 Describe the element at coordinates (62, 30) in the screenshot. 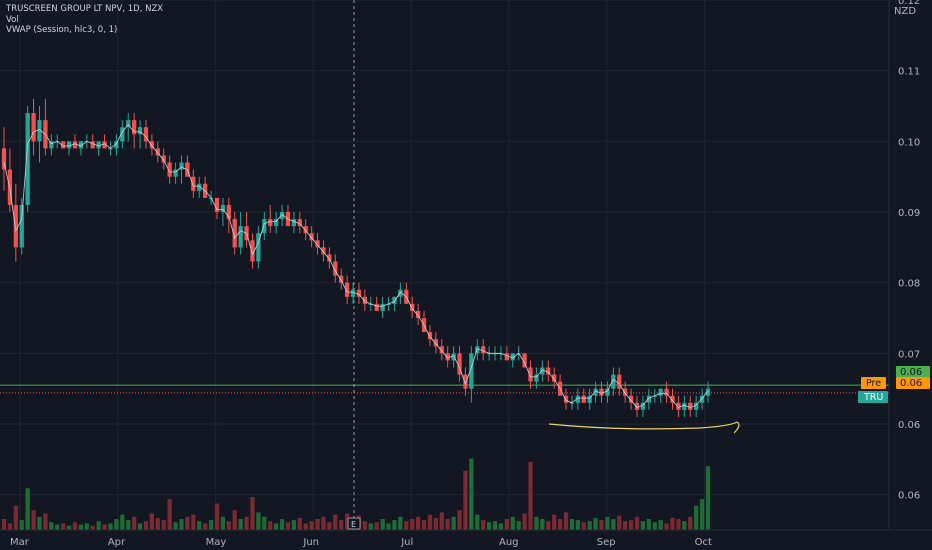

I see `vwap-indicator-label: VWAP (Session, hlc3, 0, 1)` at that location.